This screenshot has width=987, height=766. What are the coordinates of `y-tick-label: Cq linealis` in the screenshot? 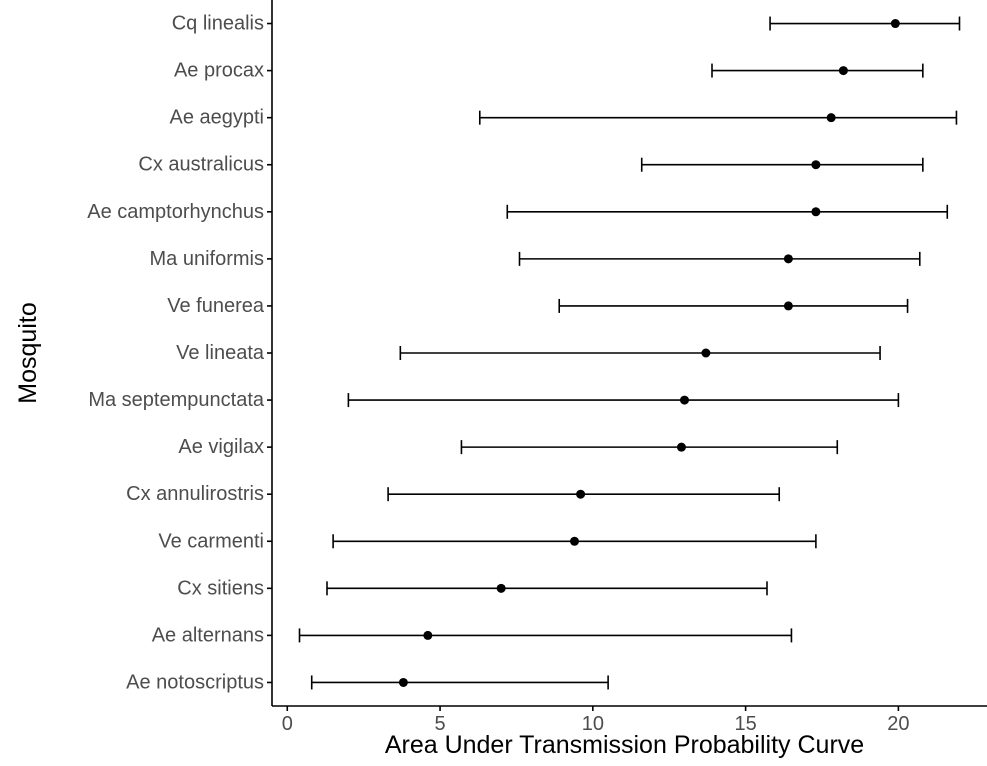 It's located at (218, 24).